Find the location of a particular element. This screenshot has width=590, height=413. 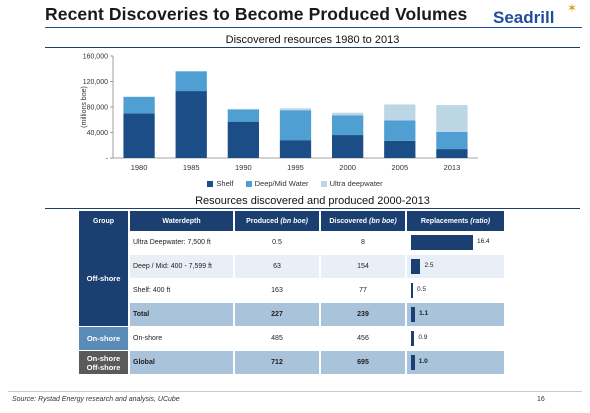

table-row: Deep / Mid: 400 - 7,599 ft 63 154 2.5 is located at coordinates (292, 266).